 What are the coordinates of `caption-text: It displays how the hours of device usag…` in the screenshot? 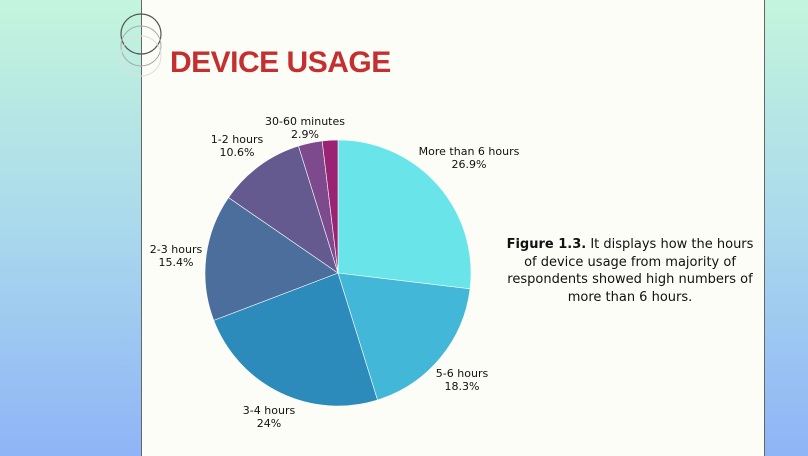 It's located at (630, 271).